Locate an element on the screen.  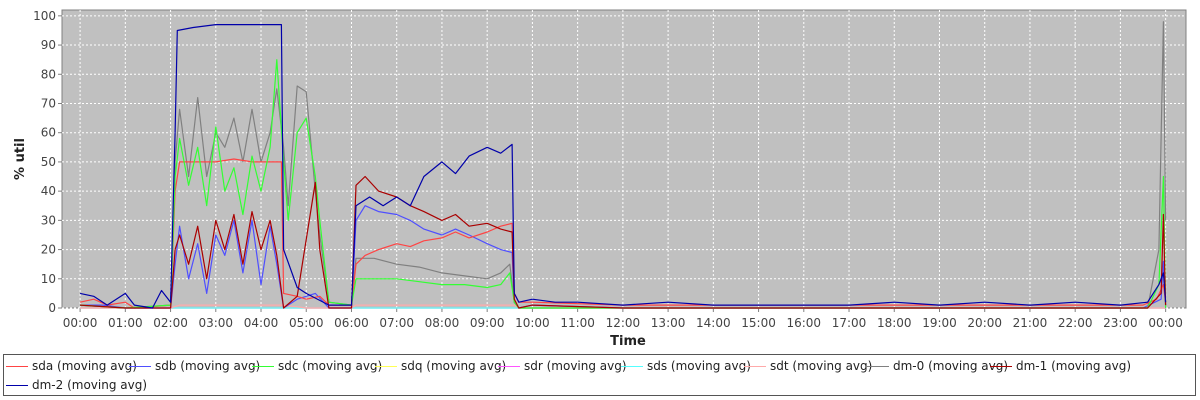
x-tick-label: 19:00 is located at coordinates (939, 323).